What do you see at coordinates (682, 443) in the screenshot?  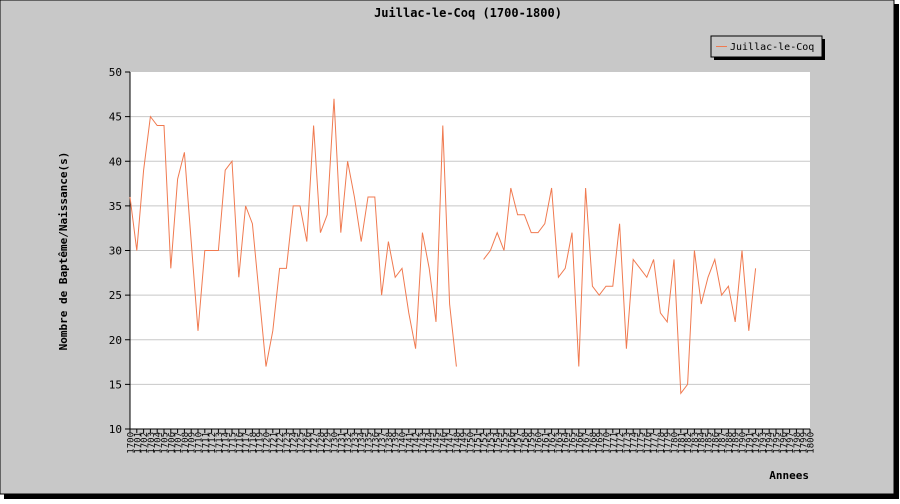 I see `x-tick-label: 1781` at bounding box center [682, 443].